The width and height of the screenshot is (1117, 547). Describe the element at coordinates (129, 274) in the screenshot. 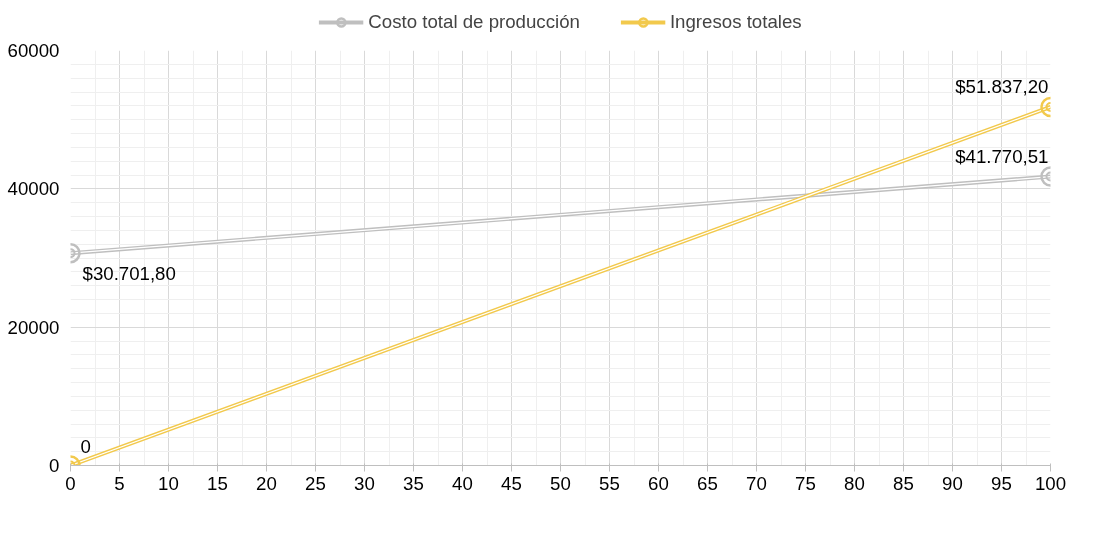

I see `data-label: $30.701,80` at that location.